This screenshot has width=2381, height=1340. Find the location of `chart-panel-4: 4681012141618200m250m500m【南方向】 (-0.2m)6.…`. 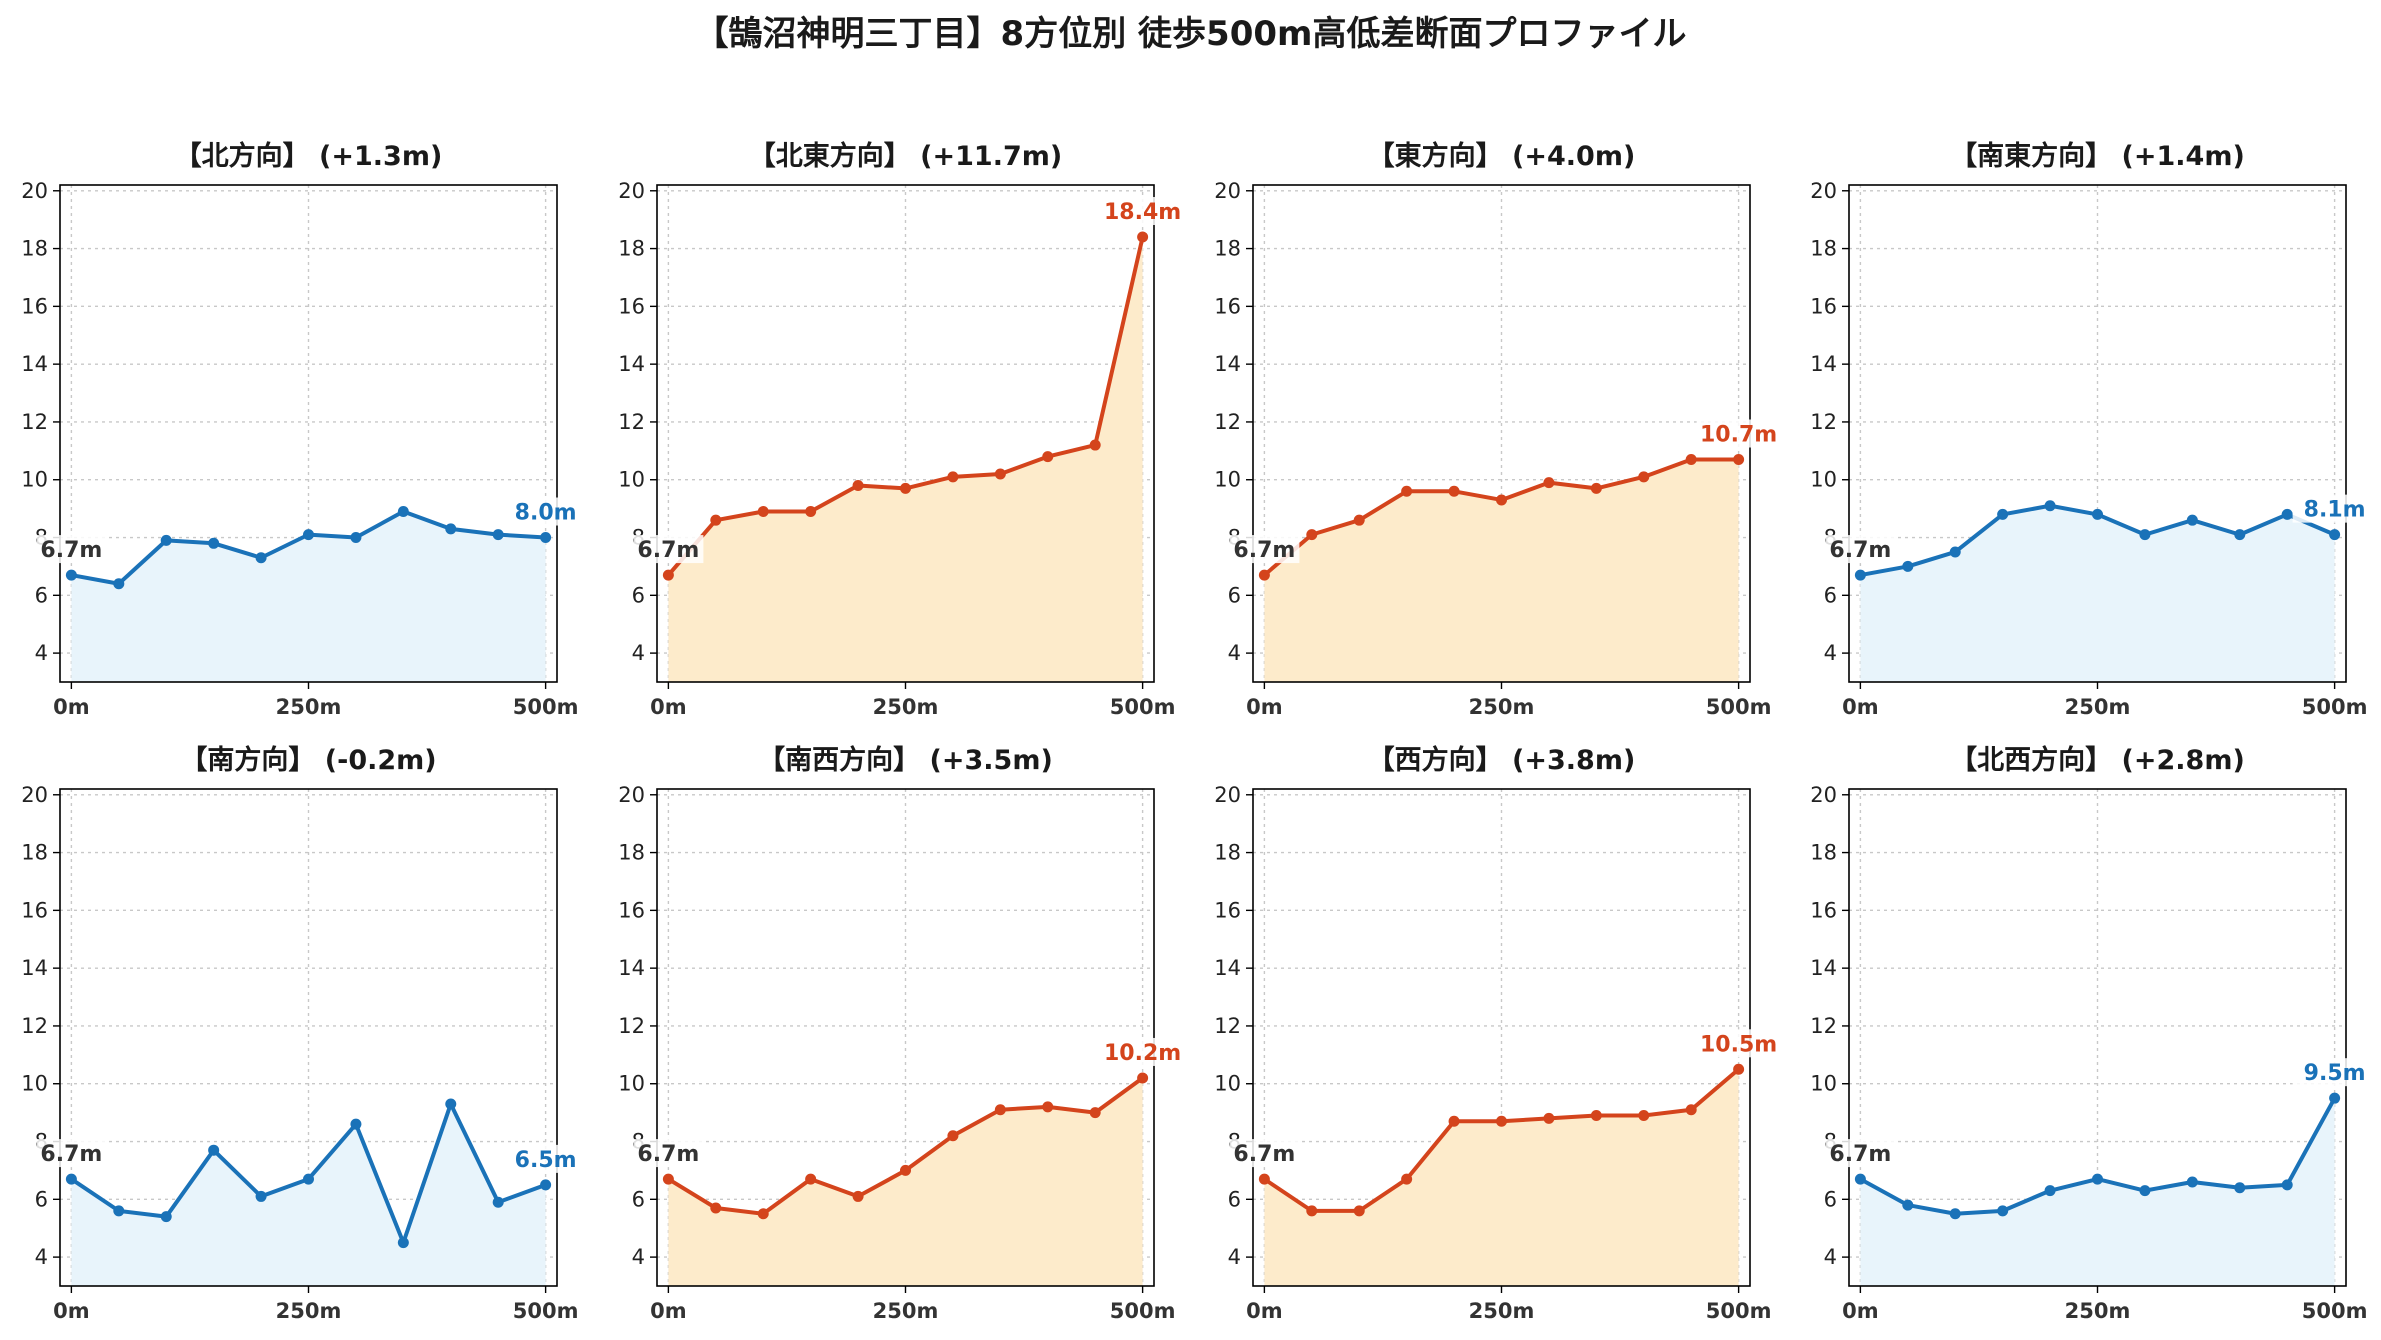

chart-panel-4: 4681012141618200m250m500m【南方向】 (-0.2m)6.… is located at coordinates (304, 1033).